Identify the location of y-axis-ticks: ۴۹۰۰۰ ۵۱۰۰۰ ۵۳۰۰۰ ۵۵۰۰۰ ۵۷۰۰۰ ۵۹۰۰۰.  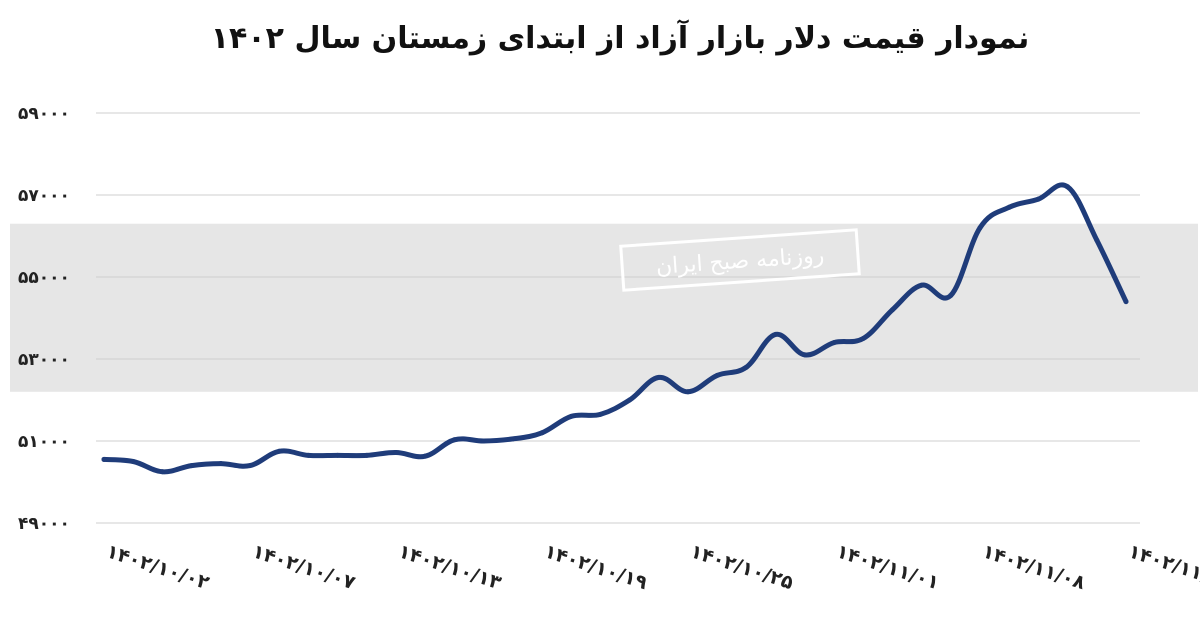
(44, 319).